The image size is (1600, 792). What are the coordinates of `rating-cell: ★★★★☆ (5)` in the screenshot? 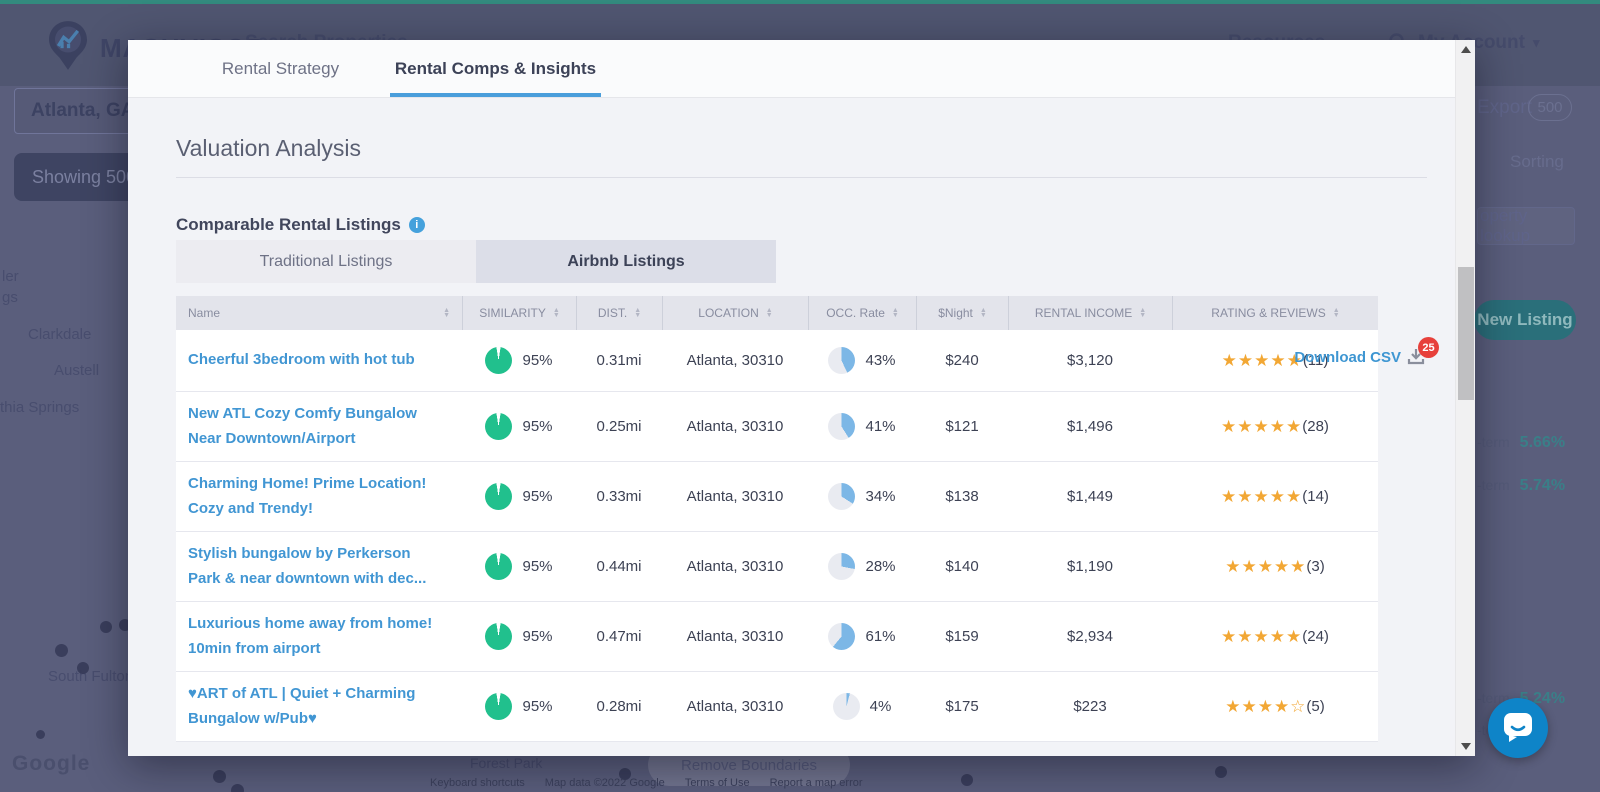 It's located at (1275, 706).